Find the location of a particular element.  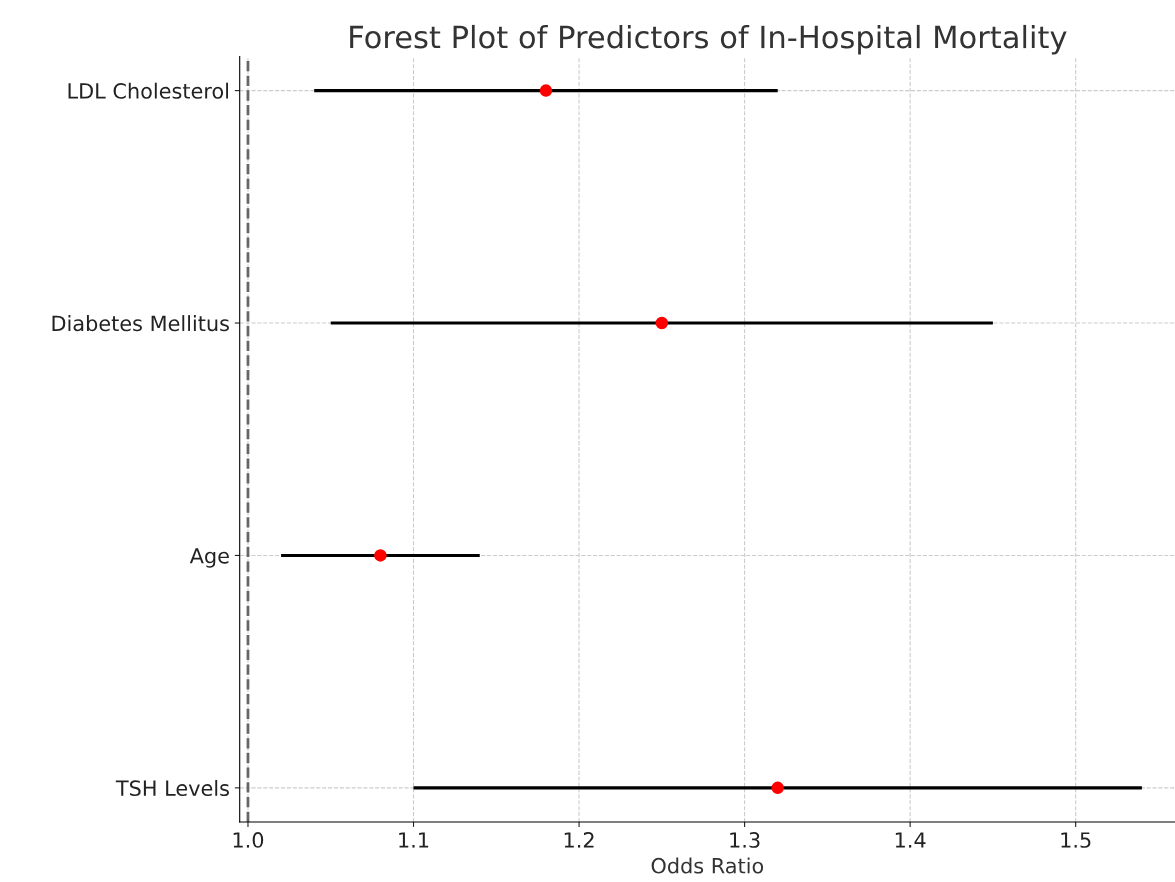

x-tick-label: 1.0 is located at coordinates (248, 840).